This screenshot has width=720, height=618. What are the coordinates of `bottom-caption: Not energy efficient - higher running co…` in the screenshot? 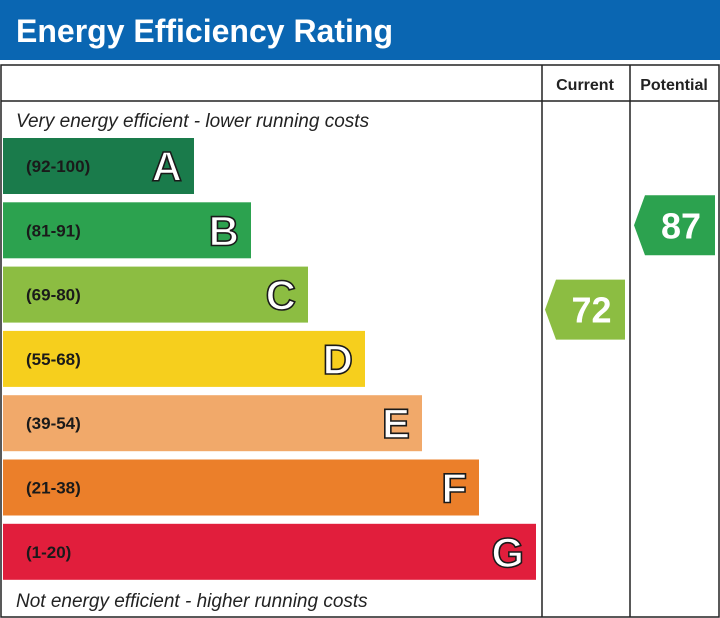 It's located at (192, 601).